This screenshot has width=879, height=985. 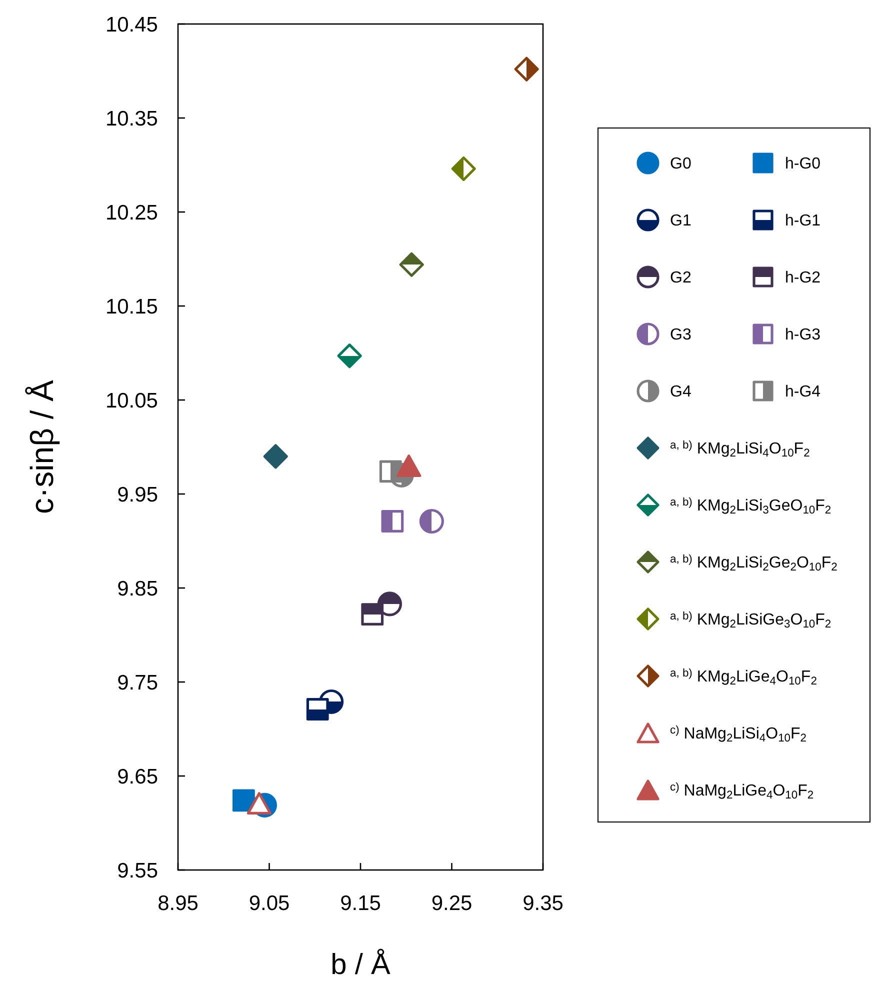 What do you see at coordinates (751, 506) in the screenshot?
I see `text: $^{a, b)}$ KMg$_{2}$LiSi$_{3}$GeO$_{10}$F$_{2}$` at bounding box center [751, 506].